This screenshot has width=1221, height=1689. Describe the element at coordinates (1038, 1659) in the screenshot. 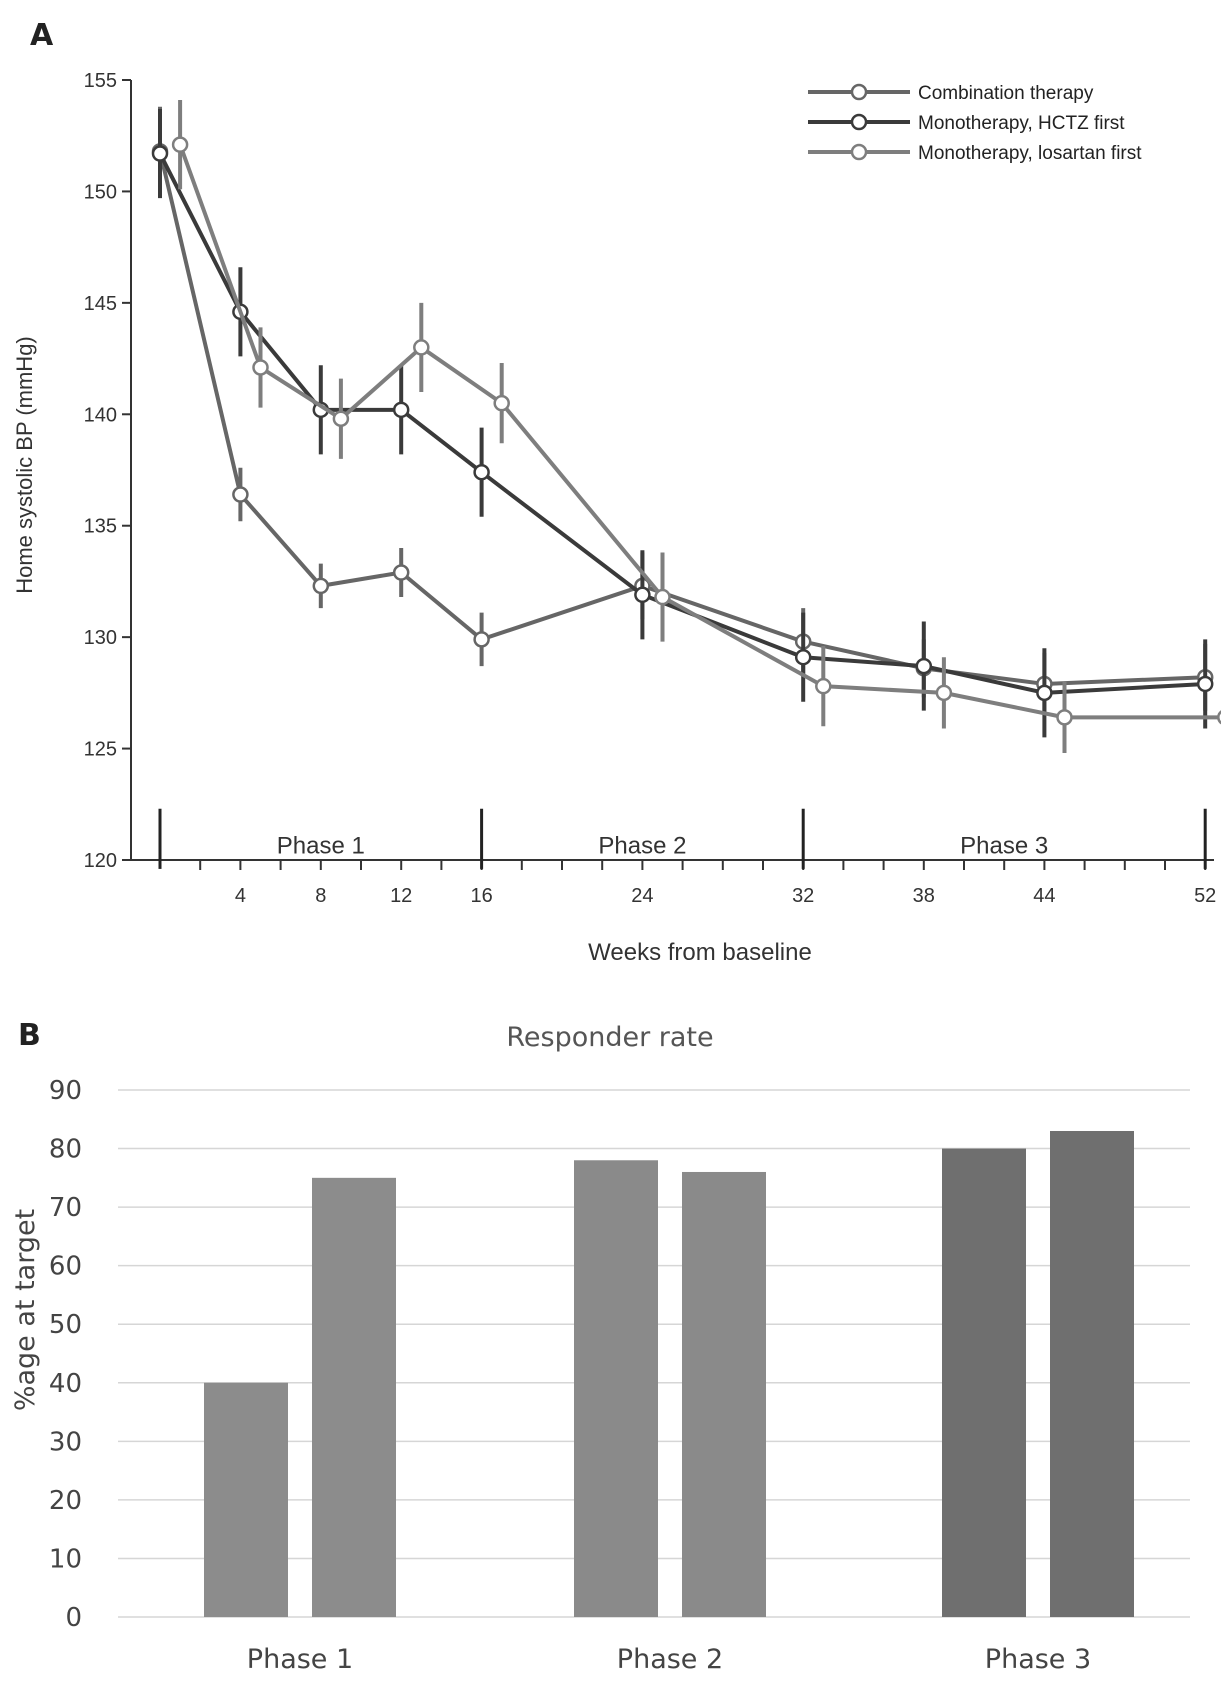

I see `category-label: Phase 3` at that location.